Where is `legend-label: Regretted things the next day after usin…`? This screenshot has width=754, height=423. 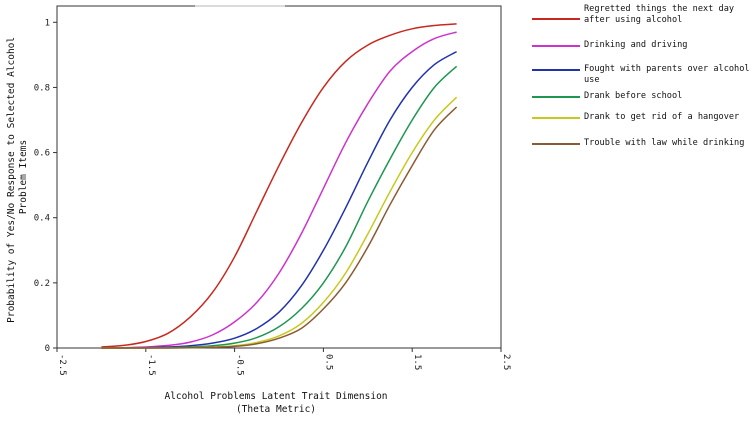 legend-label: Regretted things the next day after usin… is located at coordinates (659, 14).